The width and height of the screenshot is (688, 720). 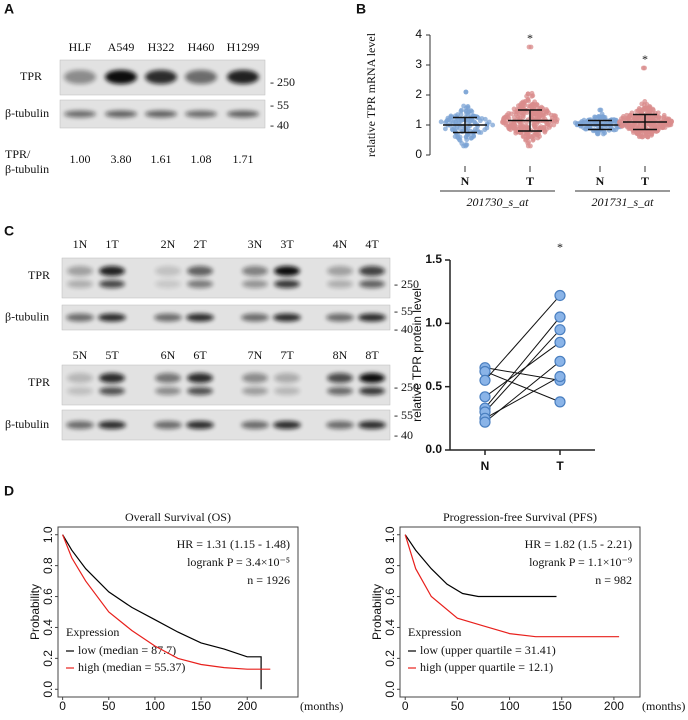 What do you see at coordinates (247, 706) in the screenshot?
I see `x-tick-label: 200` at bounding box center [247, 706].